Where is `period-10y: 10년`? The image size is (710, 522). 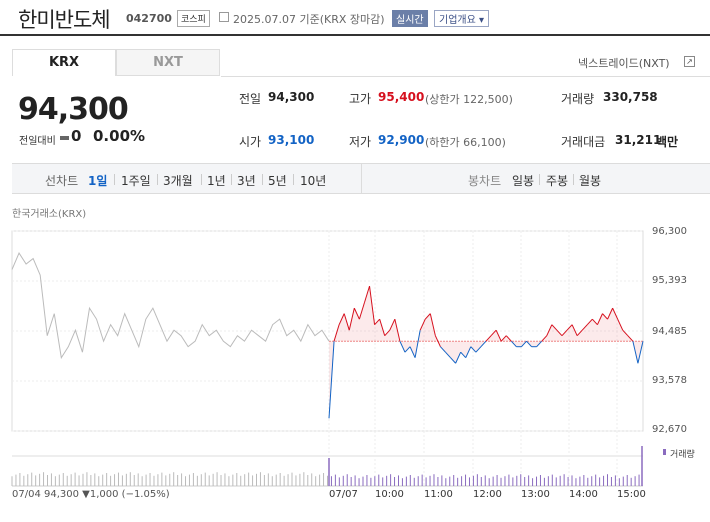 period-10y: 10년 is located at coordinates (313, 181).